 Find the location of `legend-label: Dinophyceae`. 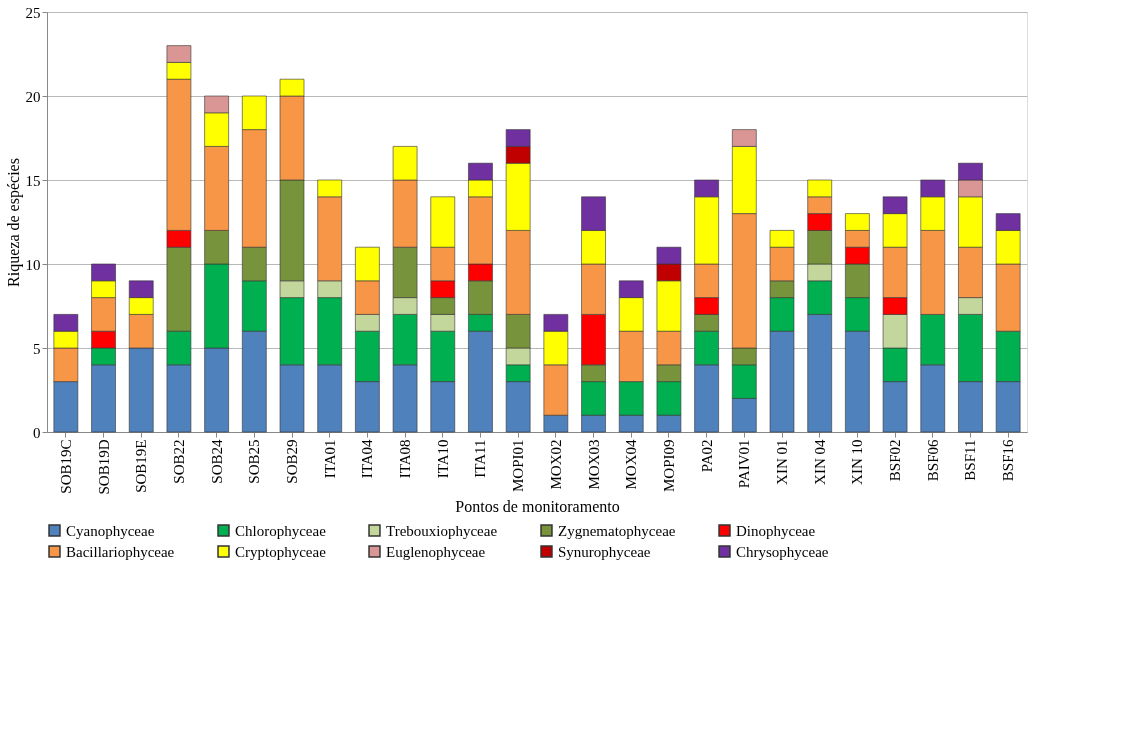

legend-label: Dinophyceae is located at coordinates (776, 530).